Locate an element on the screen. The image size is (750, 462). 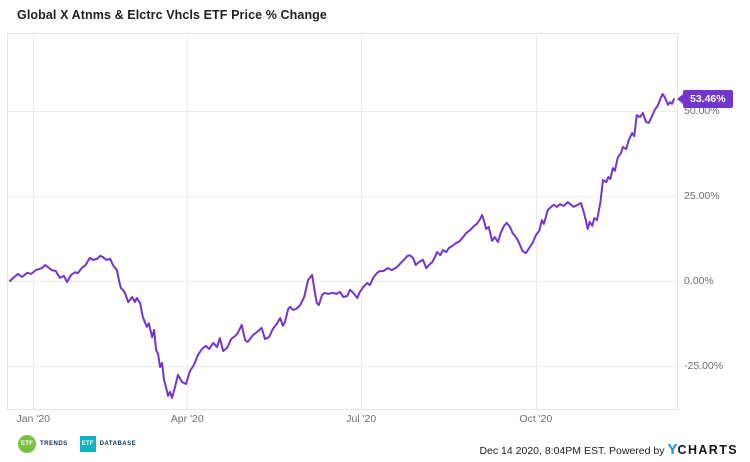
last-value-badge: 53.46% is located at coordinates (705, 99).